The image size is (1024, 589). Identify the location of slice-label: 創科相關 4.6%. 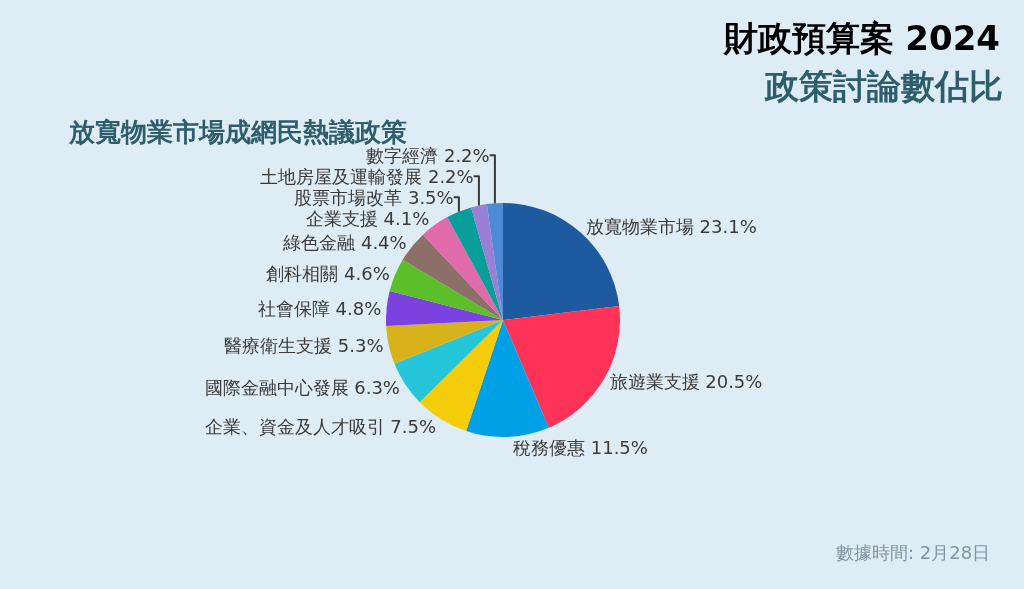
(328, 273).